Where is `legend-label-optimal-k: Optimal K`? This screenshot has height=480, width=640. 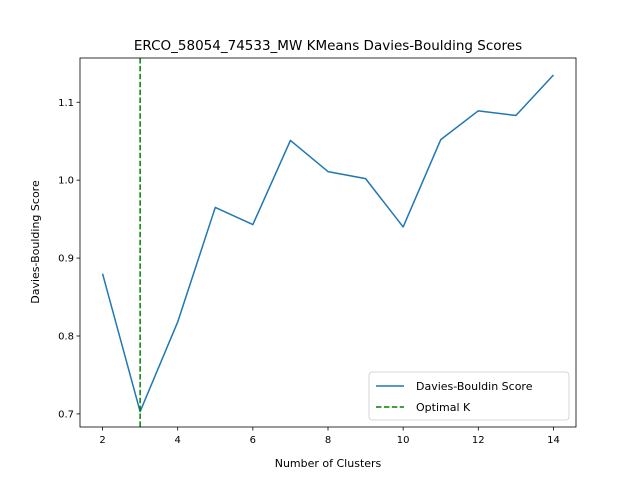
legend-label-optimal-k: Optimal K is located at coordinates (443, 407).